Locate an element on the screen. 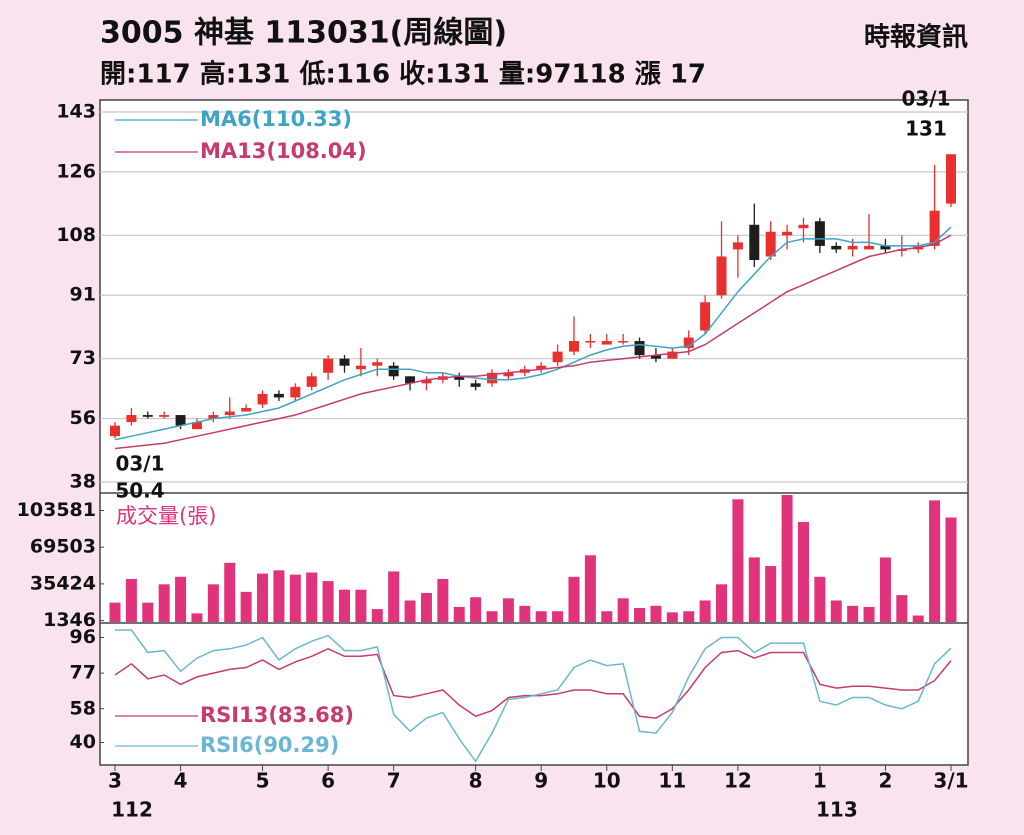 This screenshot has height=835, width=1024. legend-label: MA13(108.04) is located at coordinates (283, 151).